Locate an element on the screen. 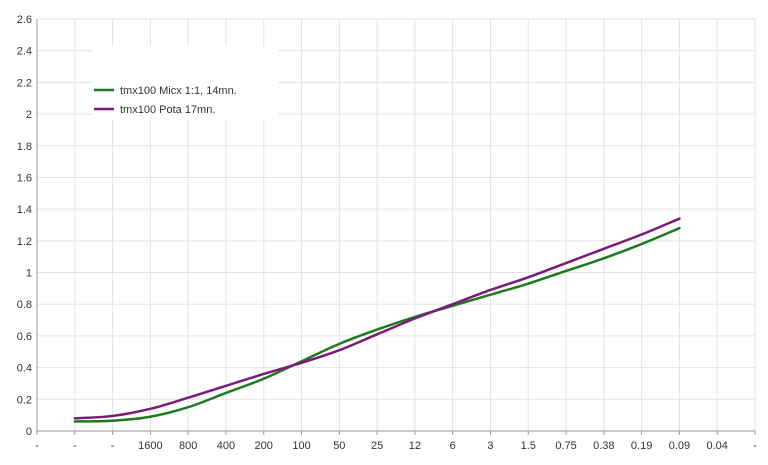 This screenshot has width=768, height=465. x-tick-label: 6 is located at coordinates (453, 446).